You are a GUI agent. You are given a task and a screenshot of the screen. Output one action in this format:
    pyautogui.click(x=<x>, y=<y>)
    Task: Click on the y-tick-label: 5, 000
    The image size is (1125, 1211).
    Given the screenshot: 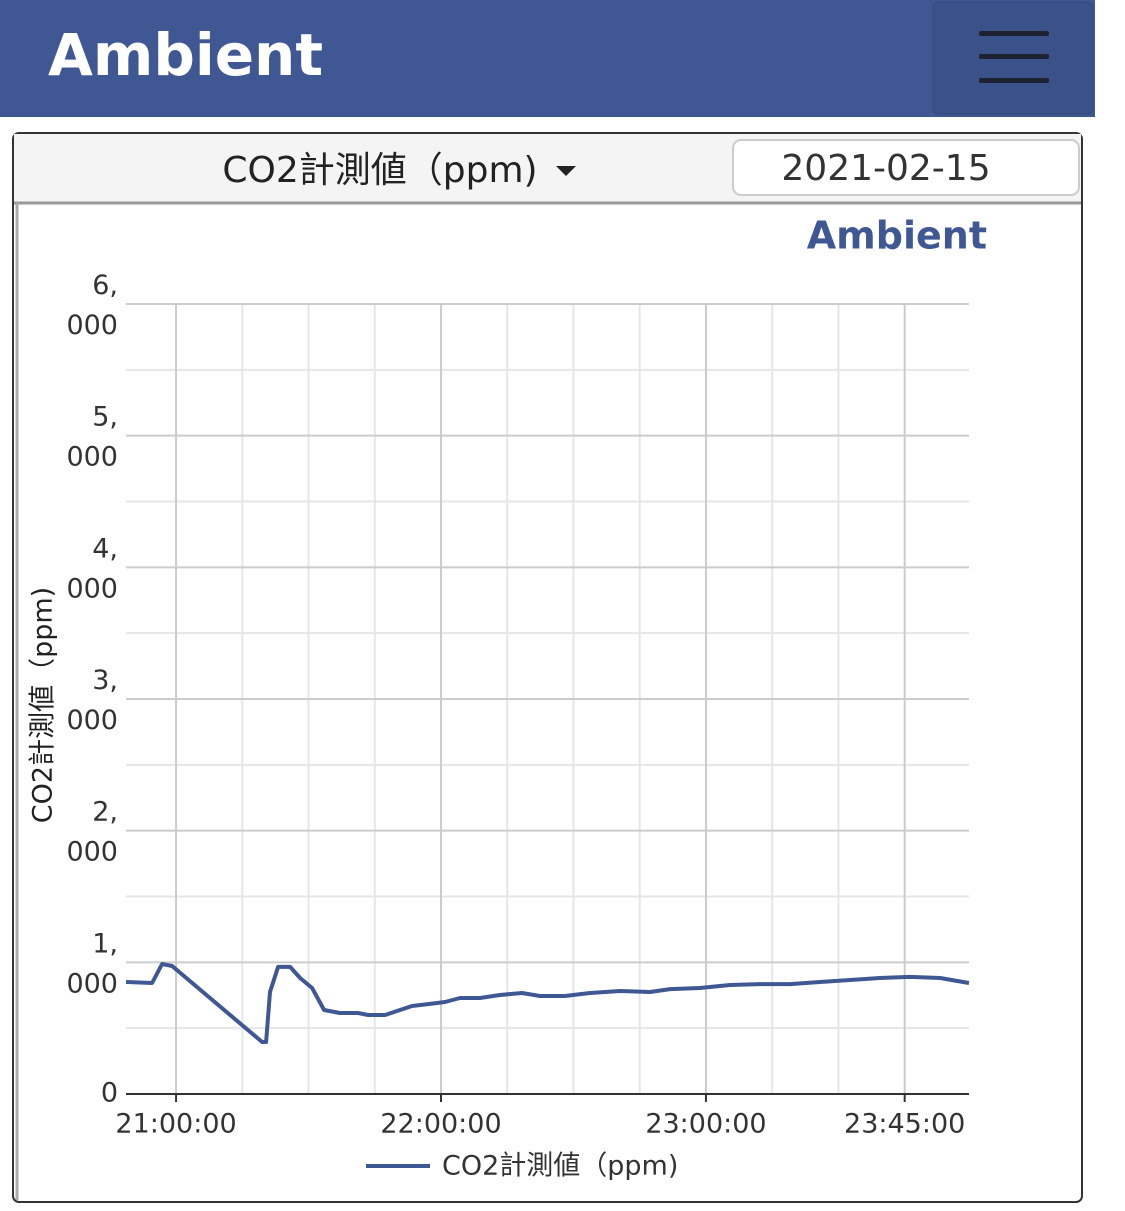 What is the action you would take?
    pyautogui.click(x=92, y=436)
    